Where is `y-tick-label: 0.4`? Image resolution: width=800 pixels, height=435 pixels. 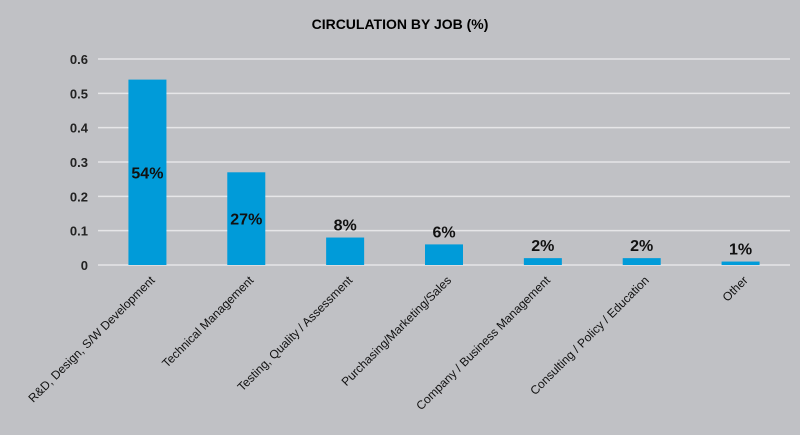 y-tick-label: 0.4 is located at coordinates (79, 128).